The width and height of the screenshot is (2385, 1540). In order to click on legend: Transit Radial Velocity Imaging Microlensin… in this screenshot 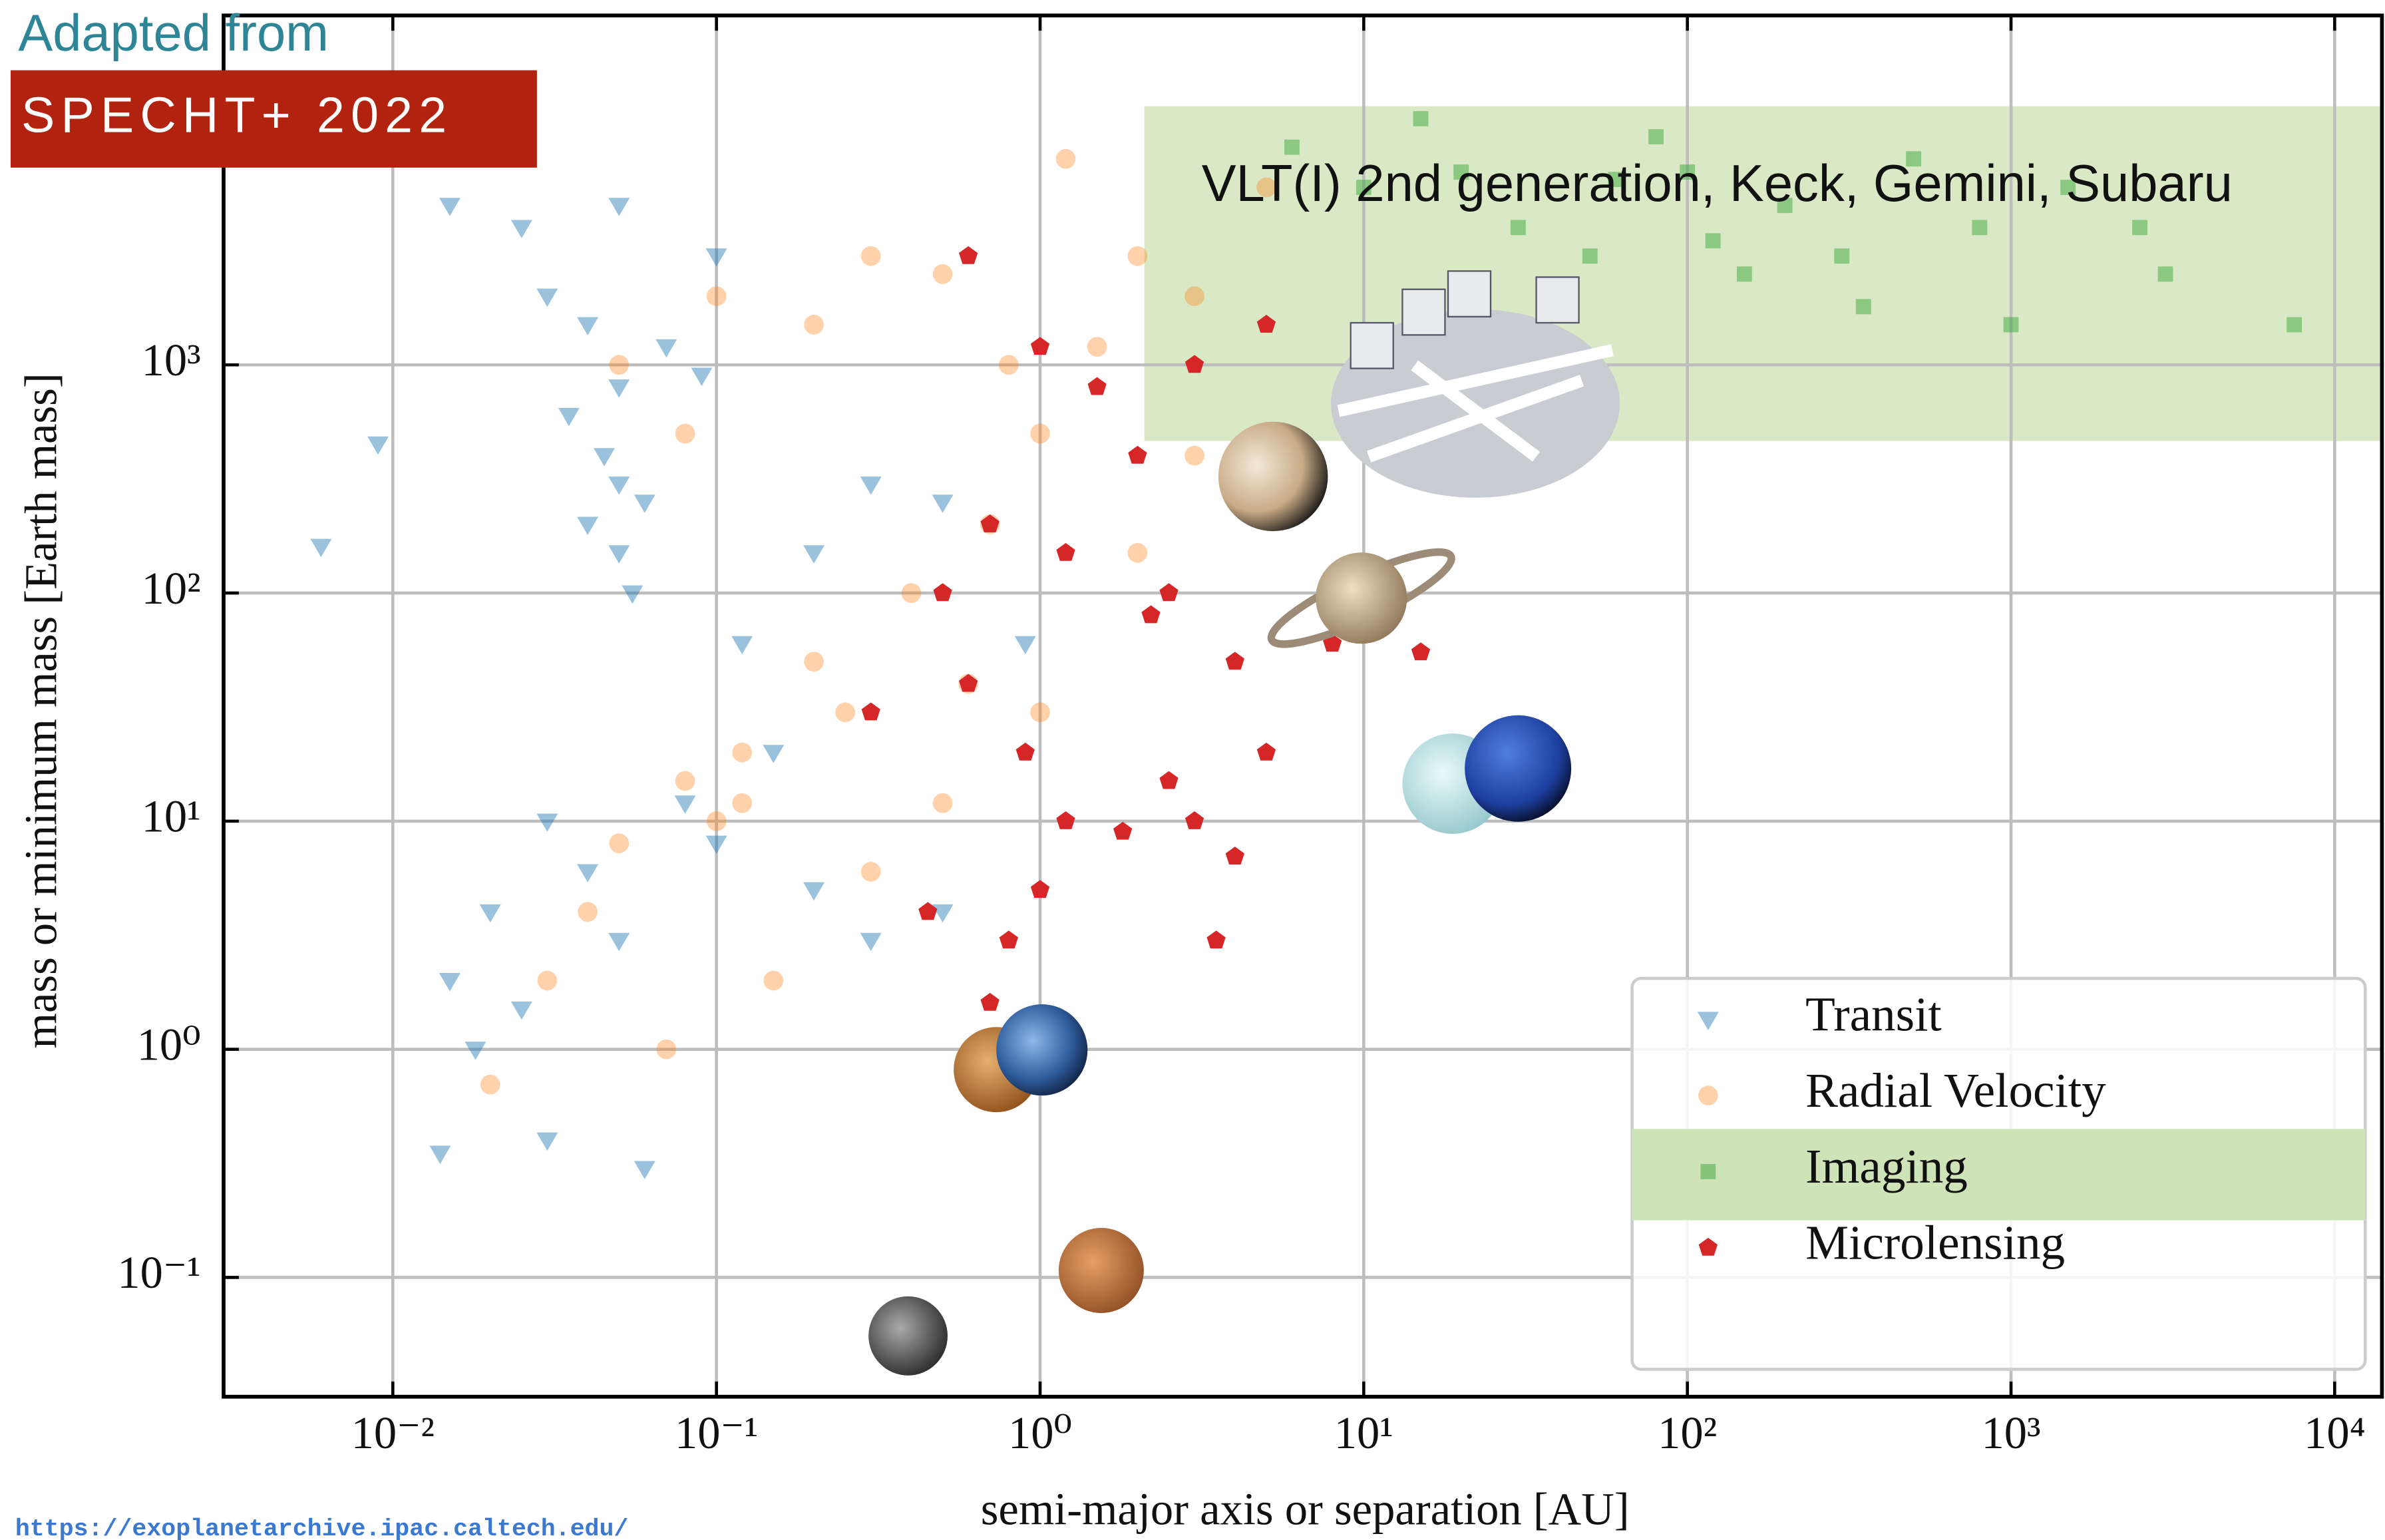, I will do `click(1999, 1173)`.